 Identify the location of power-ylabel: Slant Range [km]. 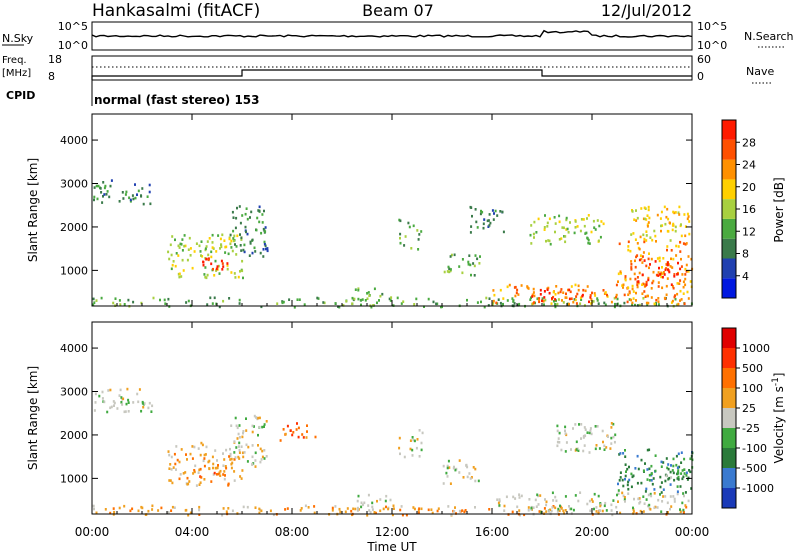
(33, 210).